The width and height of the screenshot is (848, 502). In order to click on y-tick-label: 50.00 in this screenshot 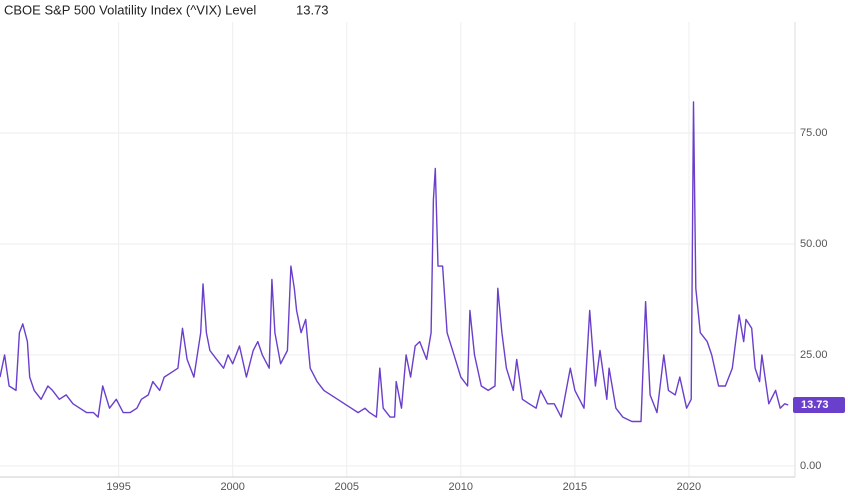, I will do `click(814, 244)`.